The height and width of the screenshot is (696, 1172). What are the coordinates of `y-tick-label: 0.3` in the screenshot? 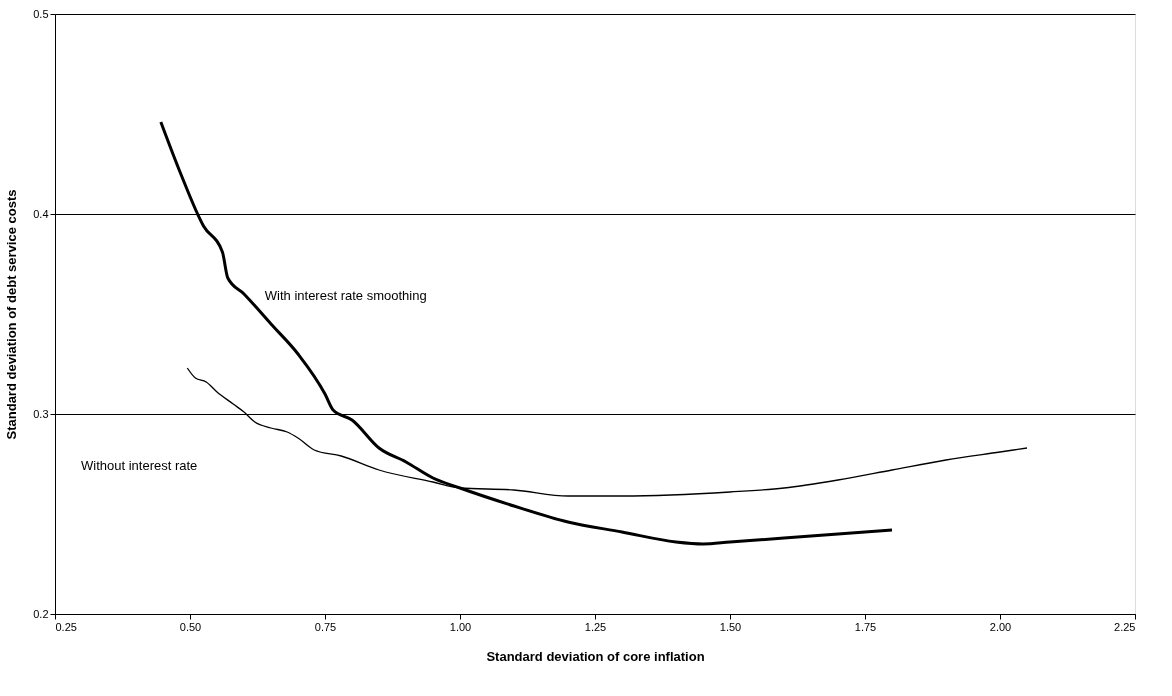 It's located at (41, 413).